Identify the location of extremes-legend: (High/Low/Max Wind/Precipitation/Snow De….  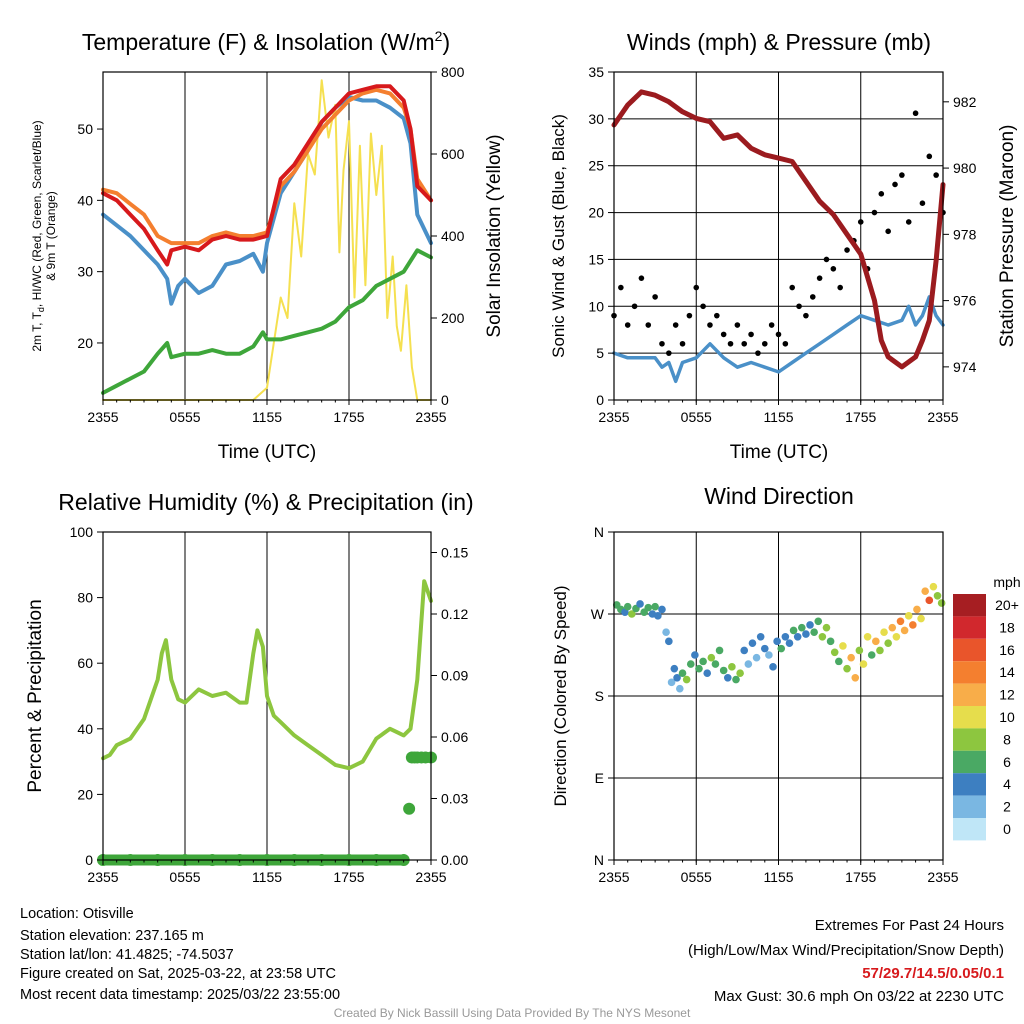
(846, 950).